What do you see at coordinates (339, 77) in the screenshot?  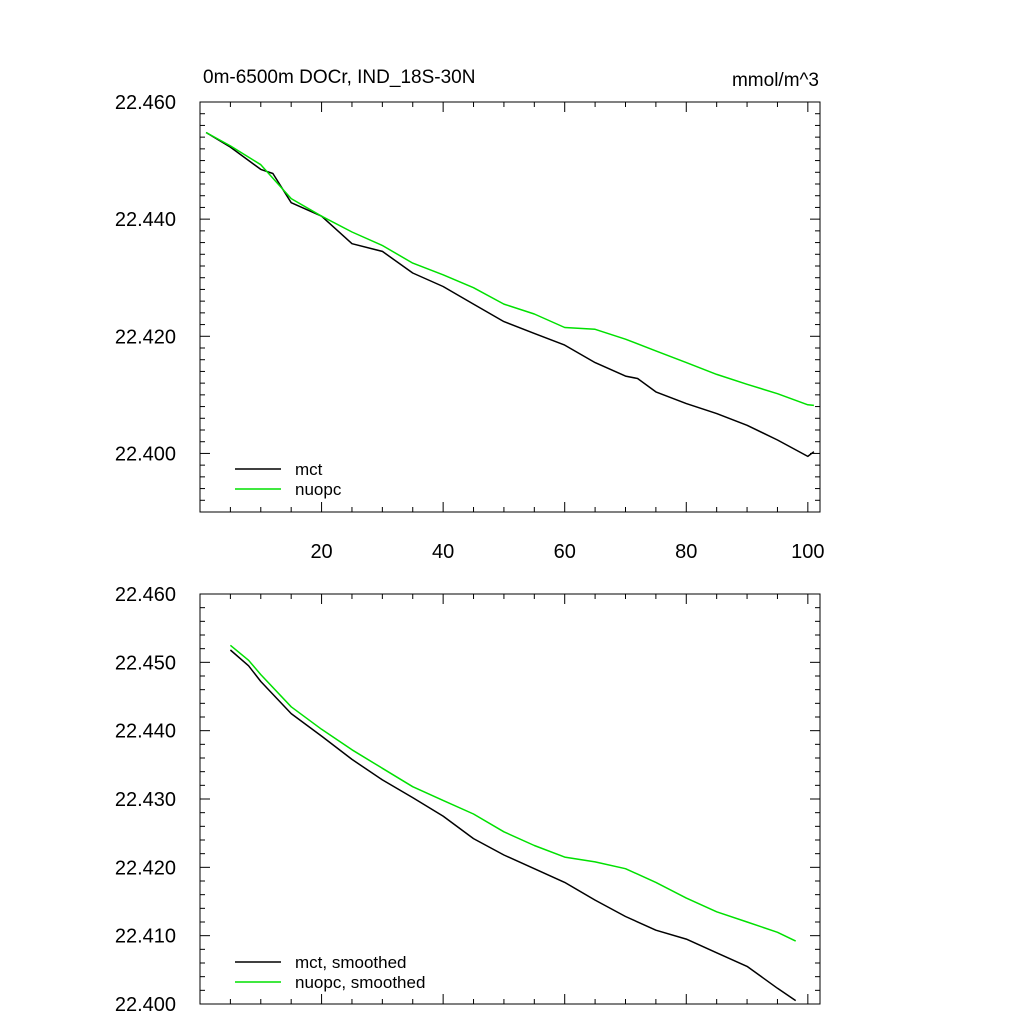 I see `chart-title: 0m-6500m DOCr, IND_18S-30N` at bounding box center [339, 77].